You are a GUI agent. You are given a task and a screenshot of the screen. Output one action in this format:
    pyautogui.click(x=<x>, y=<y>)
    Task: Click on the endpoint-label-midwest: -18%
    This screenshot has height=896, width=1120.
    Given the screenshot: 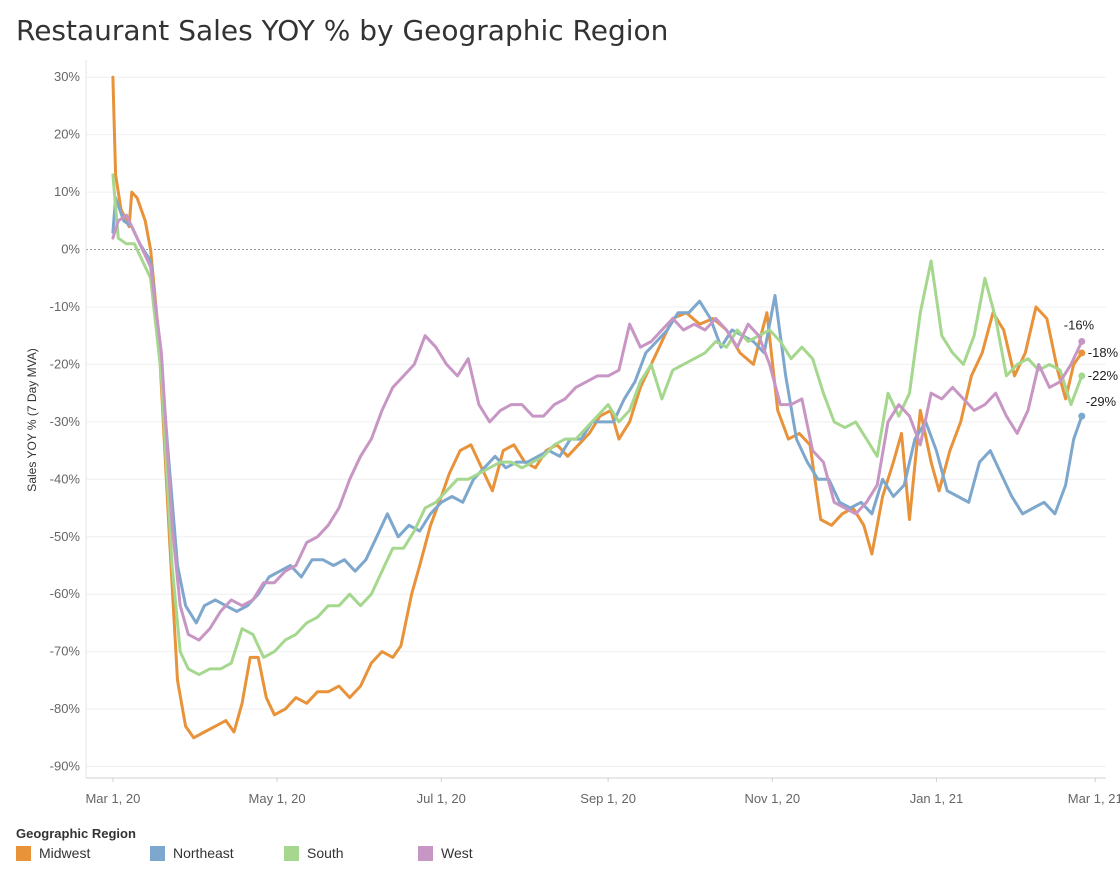 What is the action you would take?
    pyautogui.click(x=1103, y=352)
    